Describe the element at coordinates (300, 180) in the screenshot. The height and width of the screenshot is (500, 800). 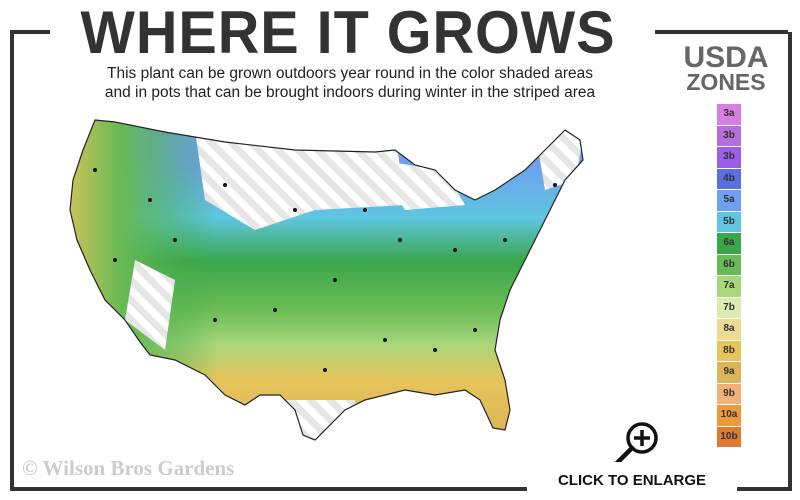
I see `striped-area-north` at that location.